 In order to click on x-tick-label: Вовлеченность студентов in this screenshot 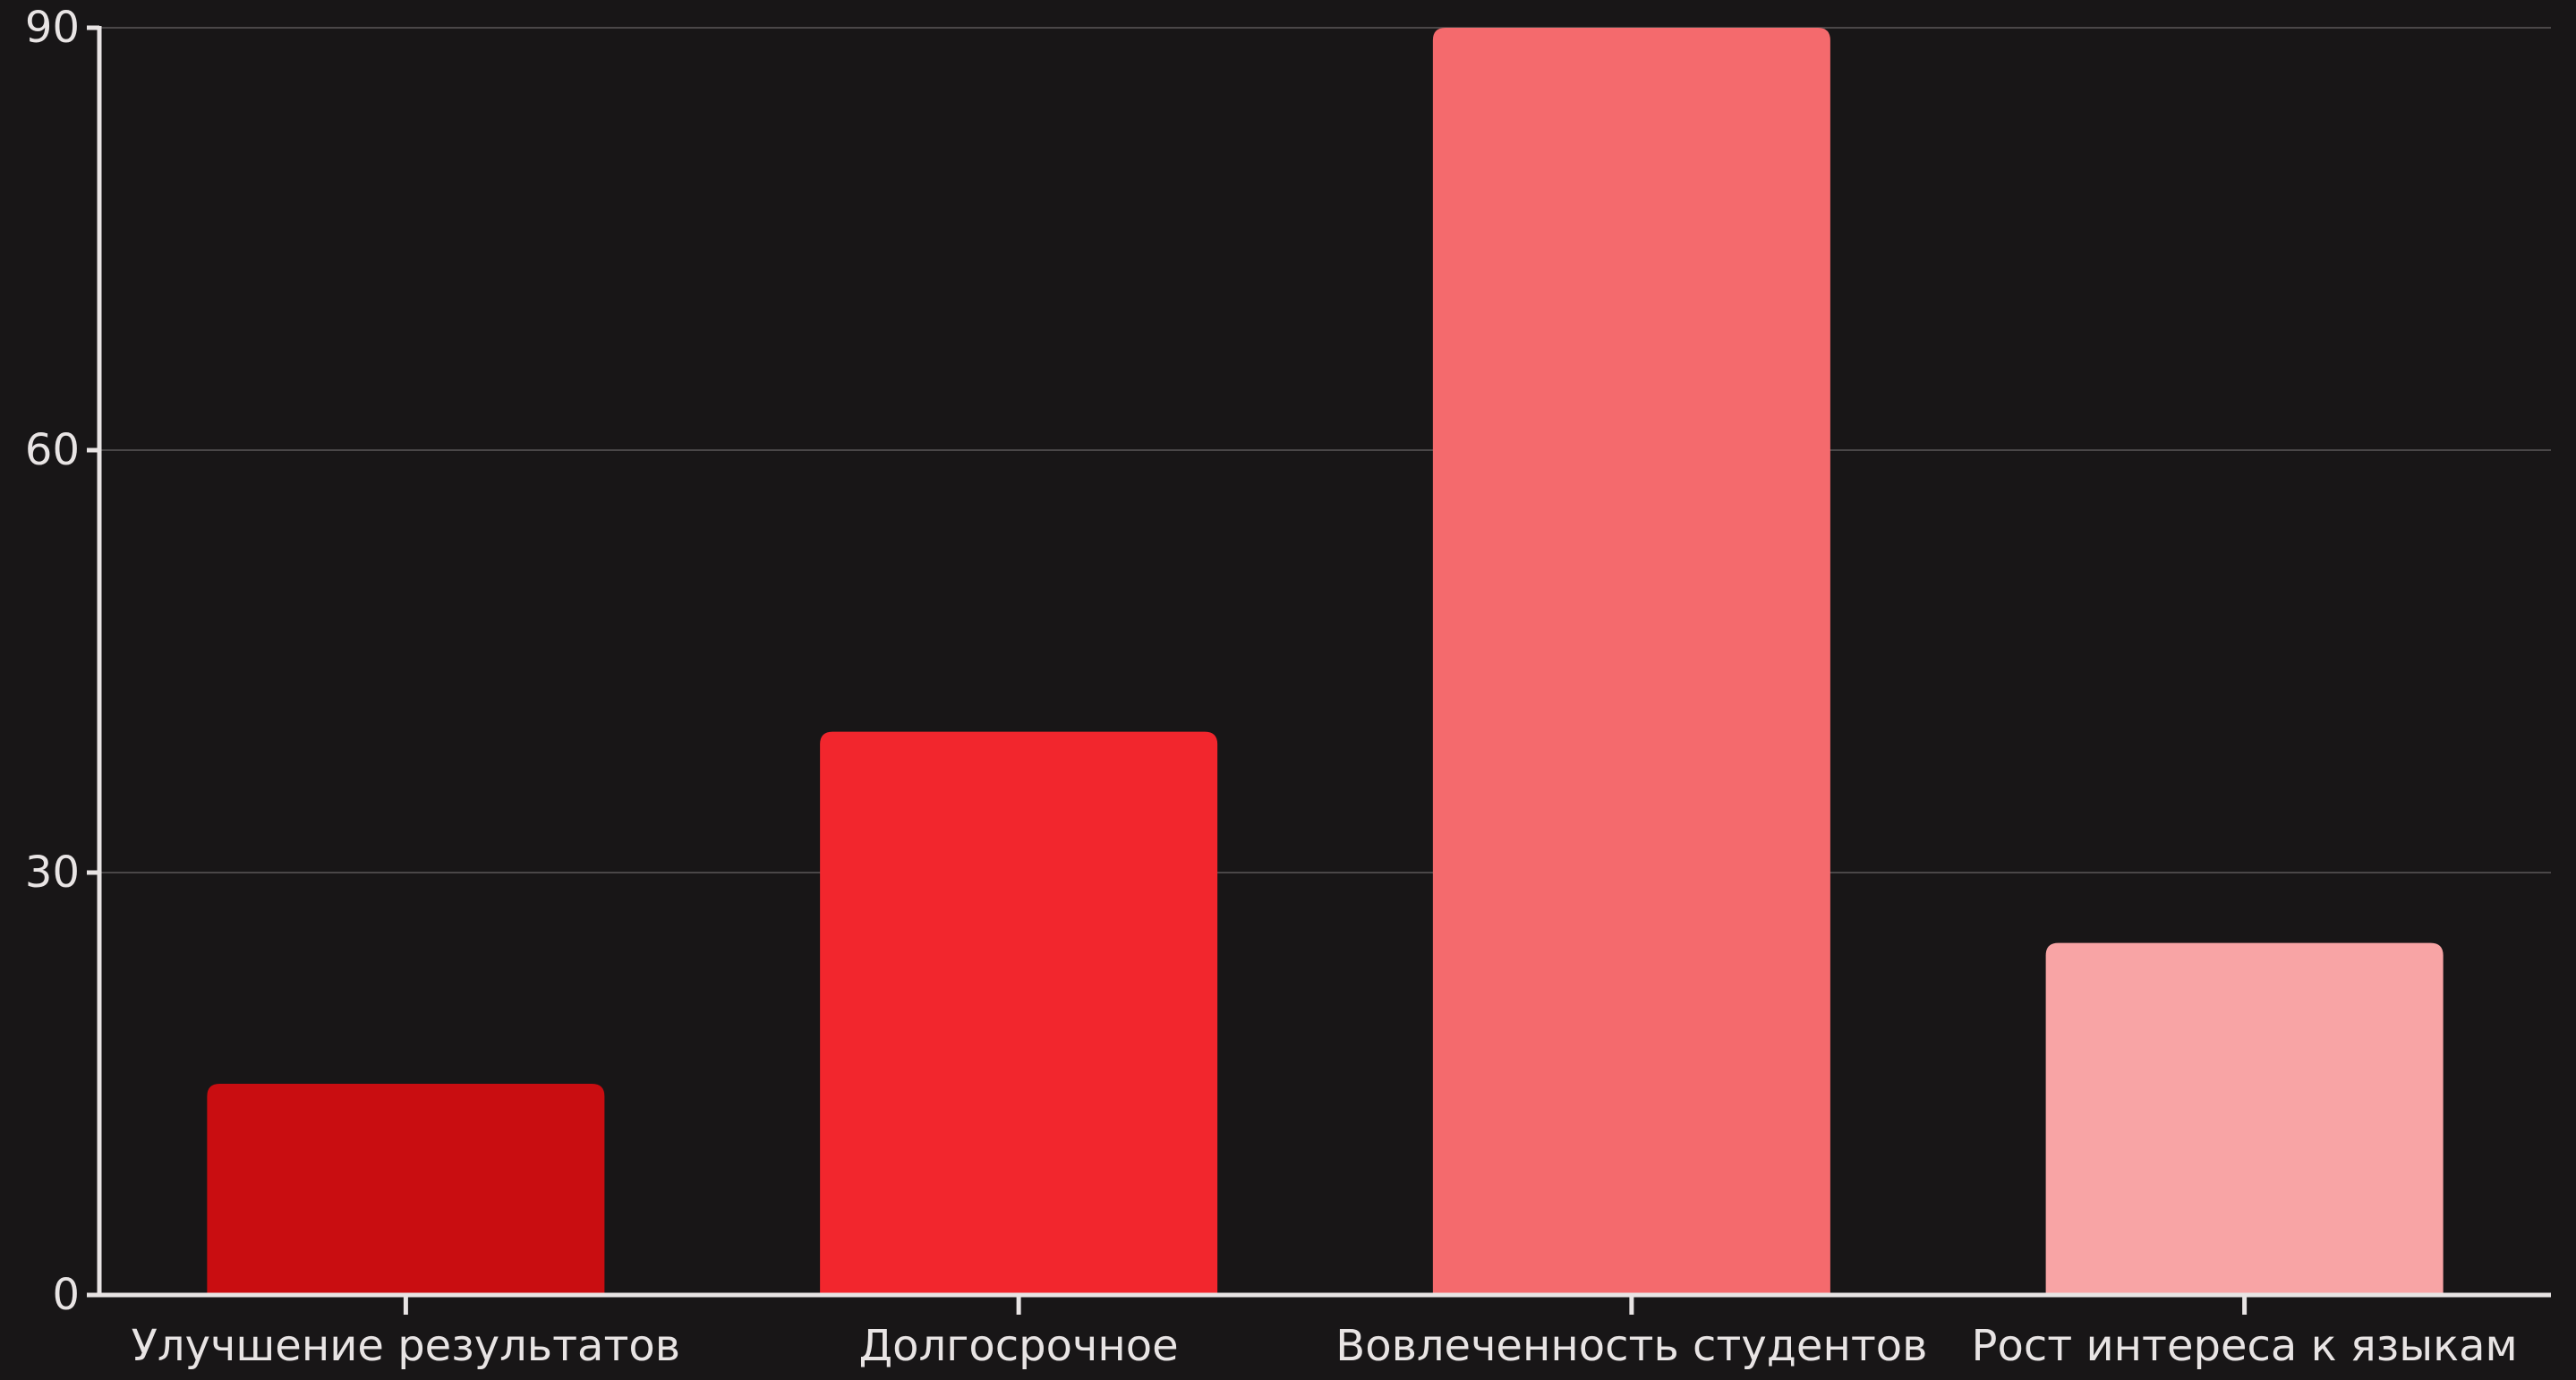, I will do `click(1631, 1346)`.